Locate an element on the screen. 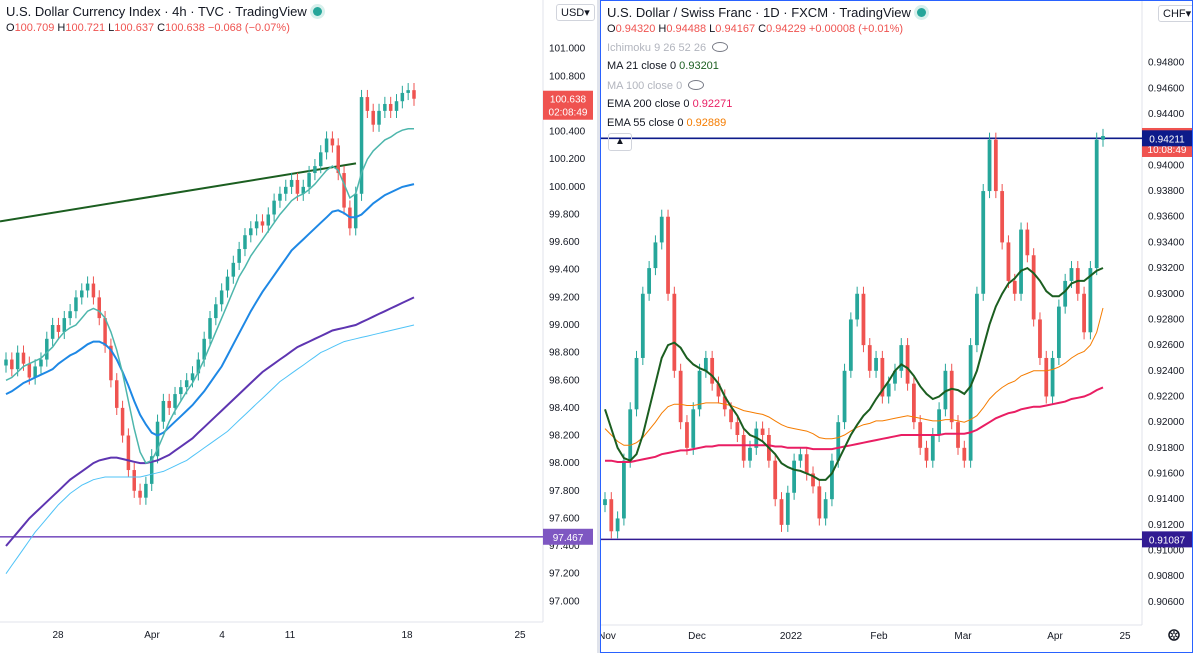  price-tick-label: 100.200 is located at coordinates (567, 159).